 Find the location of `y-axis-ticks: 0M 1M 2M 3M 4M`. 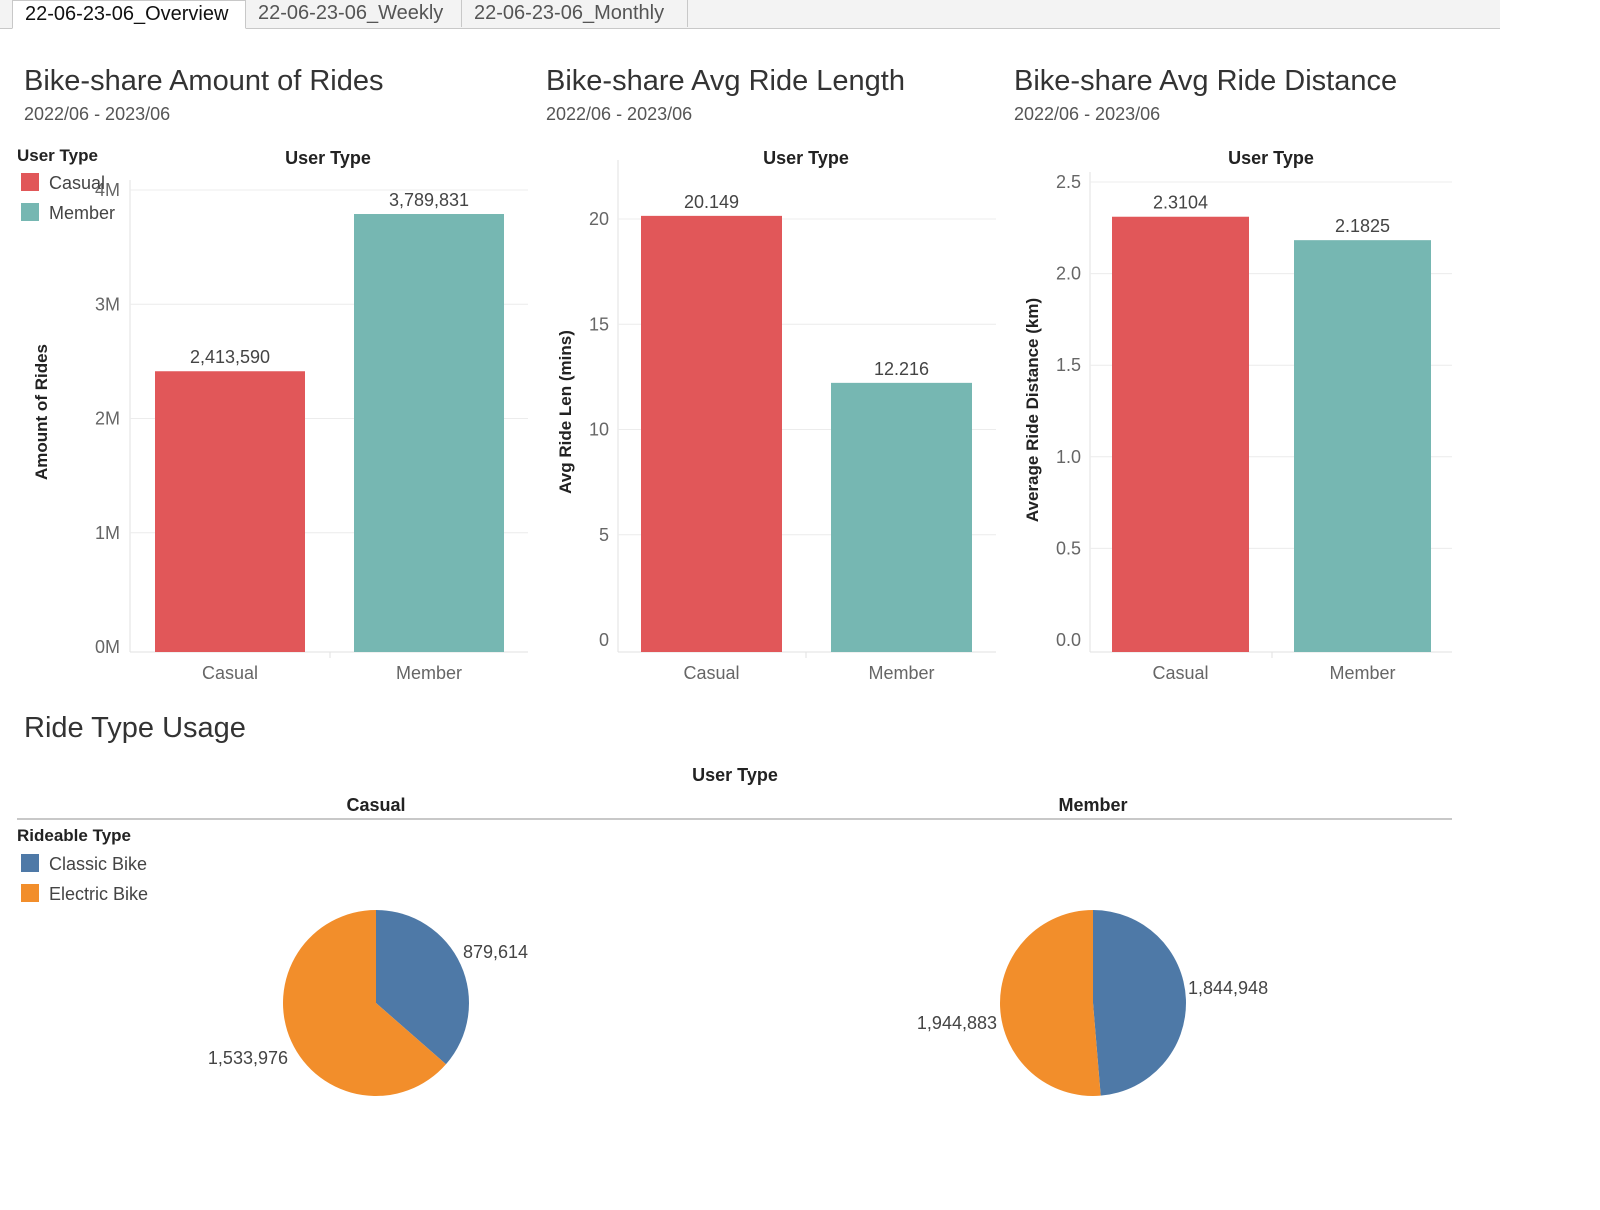

y-axis-ticks: 0M 1M 2M 3M 4M is located at coordinates (107, 418).